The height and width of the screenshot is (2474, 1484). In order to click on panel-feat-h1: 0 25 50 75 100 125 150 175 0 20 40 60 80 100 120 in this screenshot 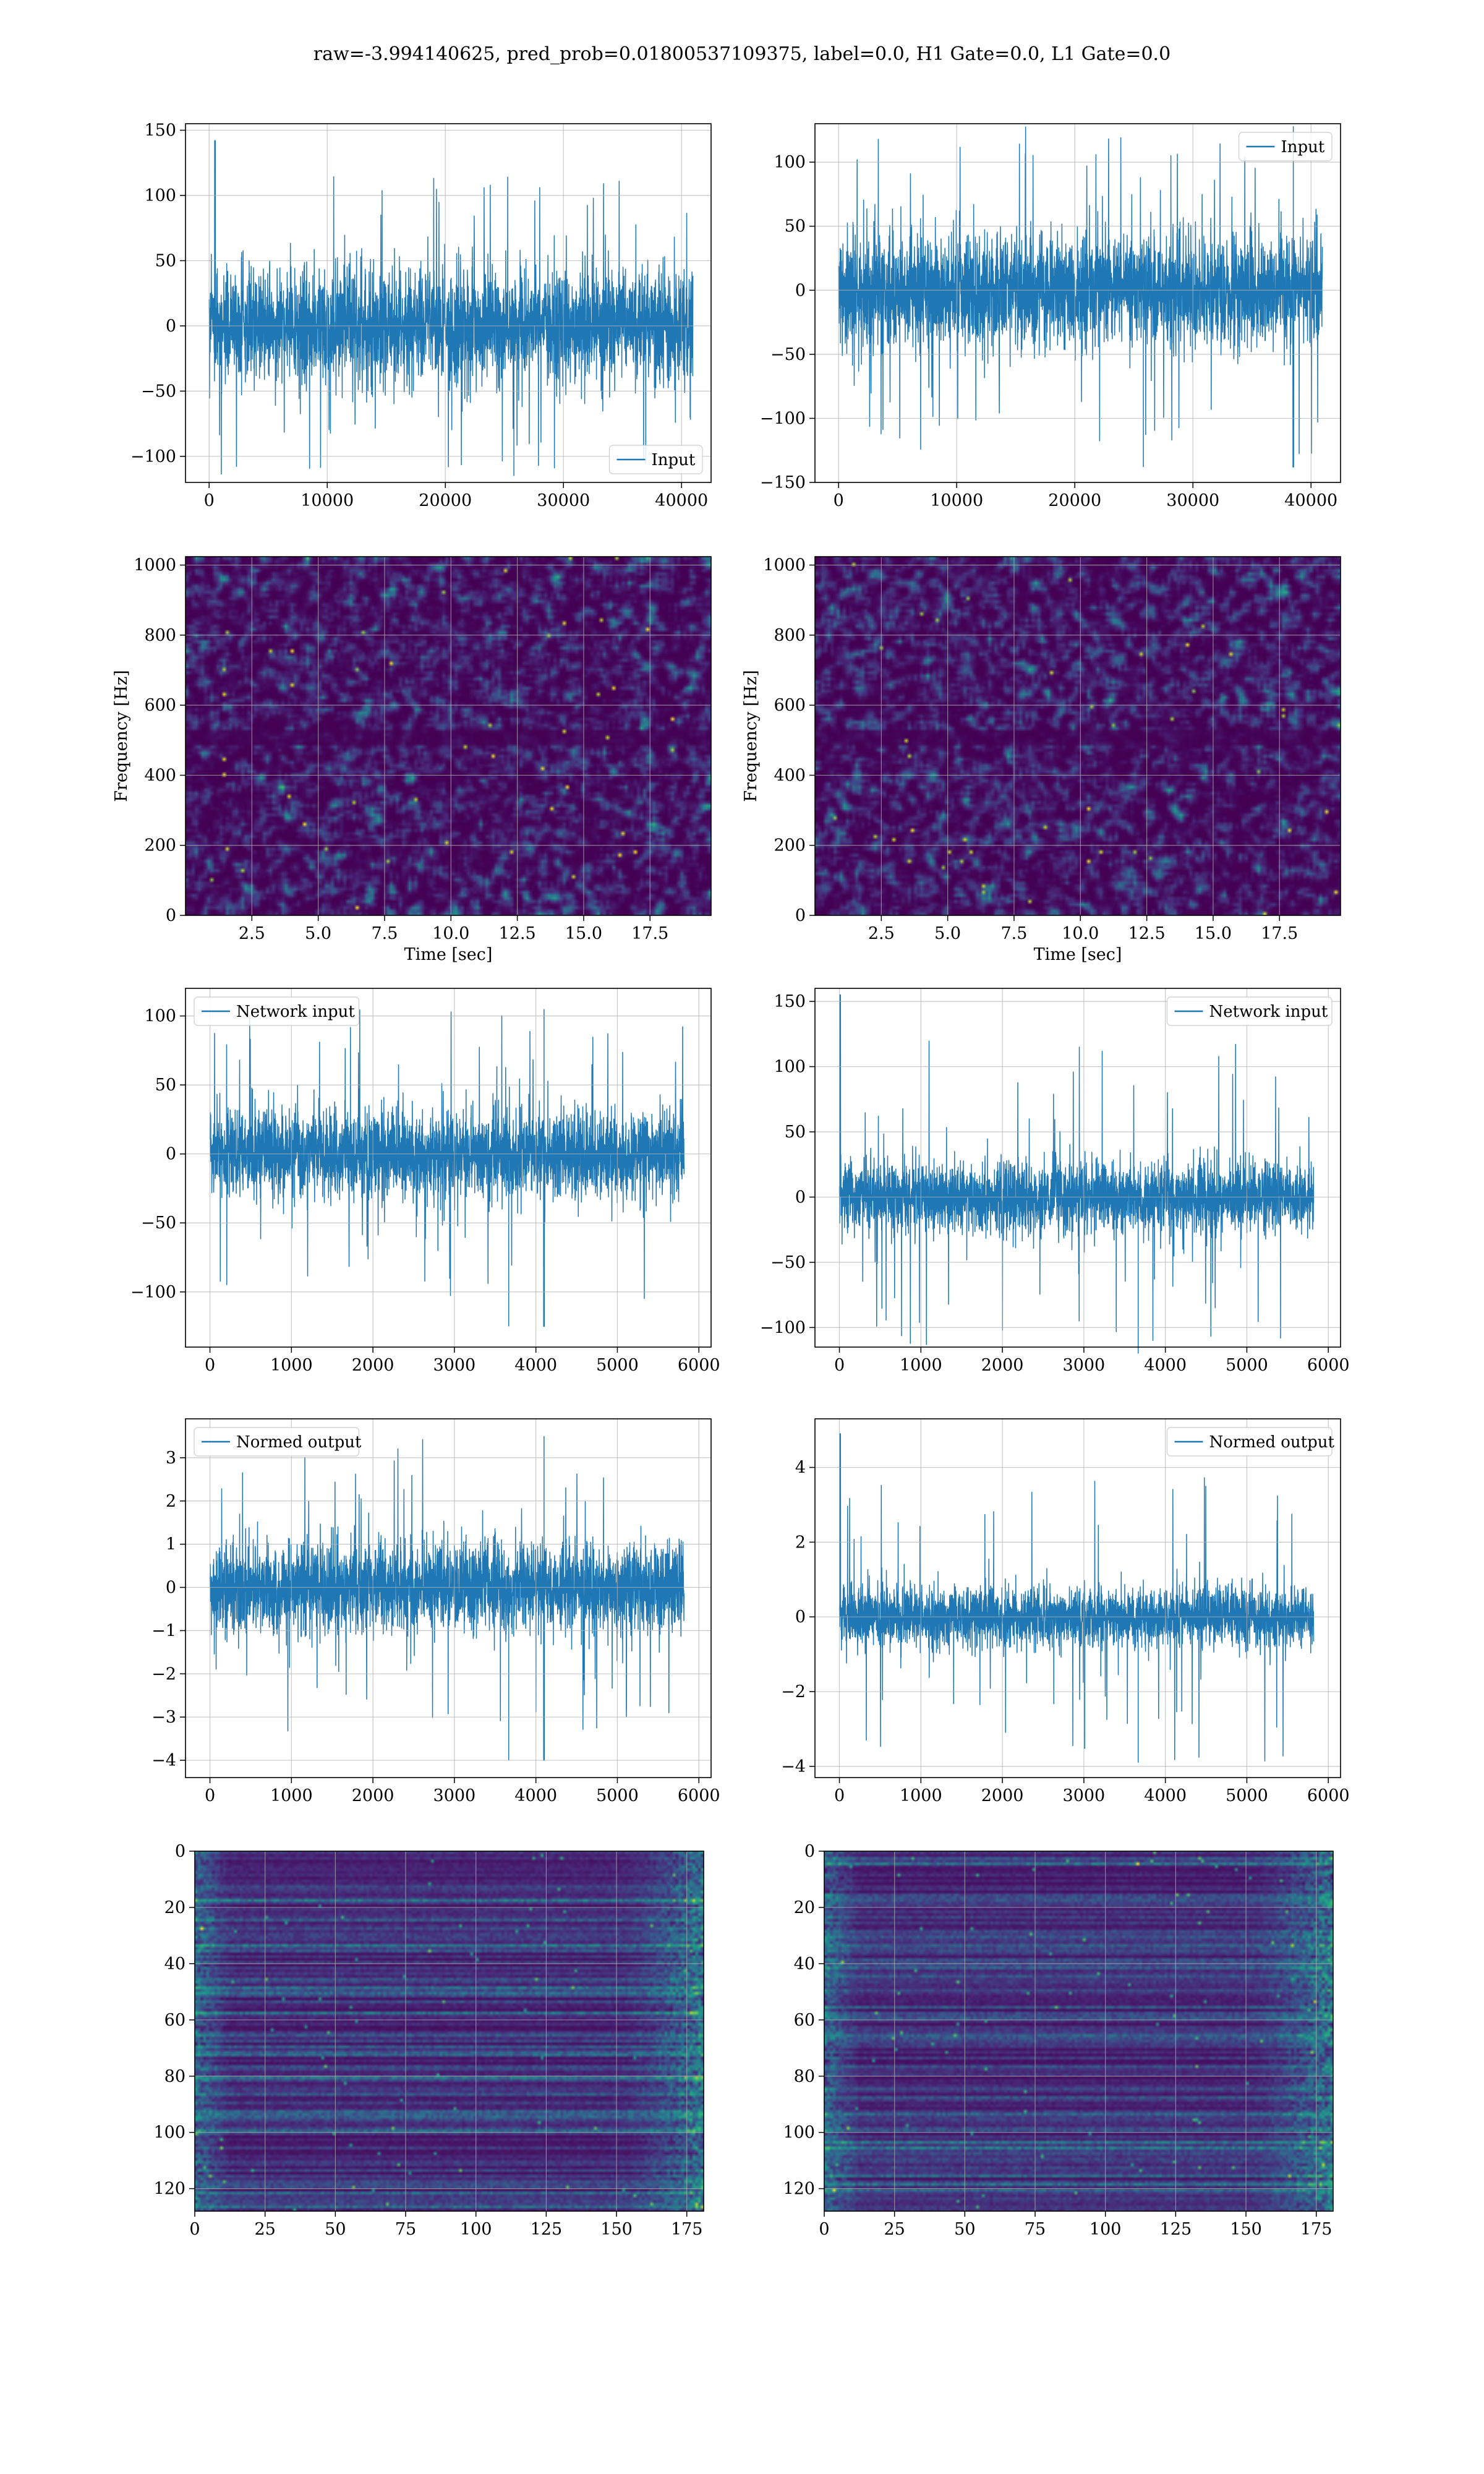, I will do `click(428, 2040)`.